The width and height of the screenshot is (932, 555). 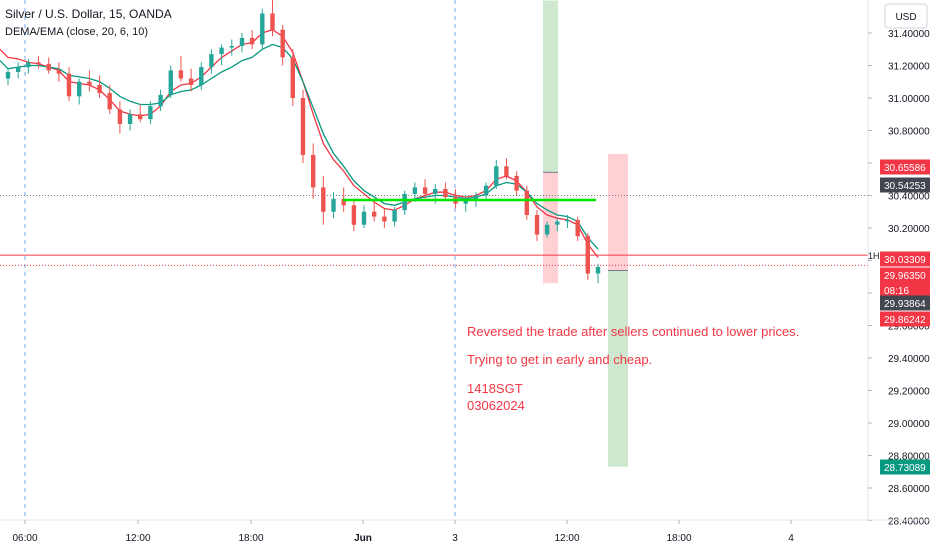 I want to click on price-label-text: 29.93864, so click(x=905, y=304).